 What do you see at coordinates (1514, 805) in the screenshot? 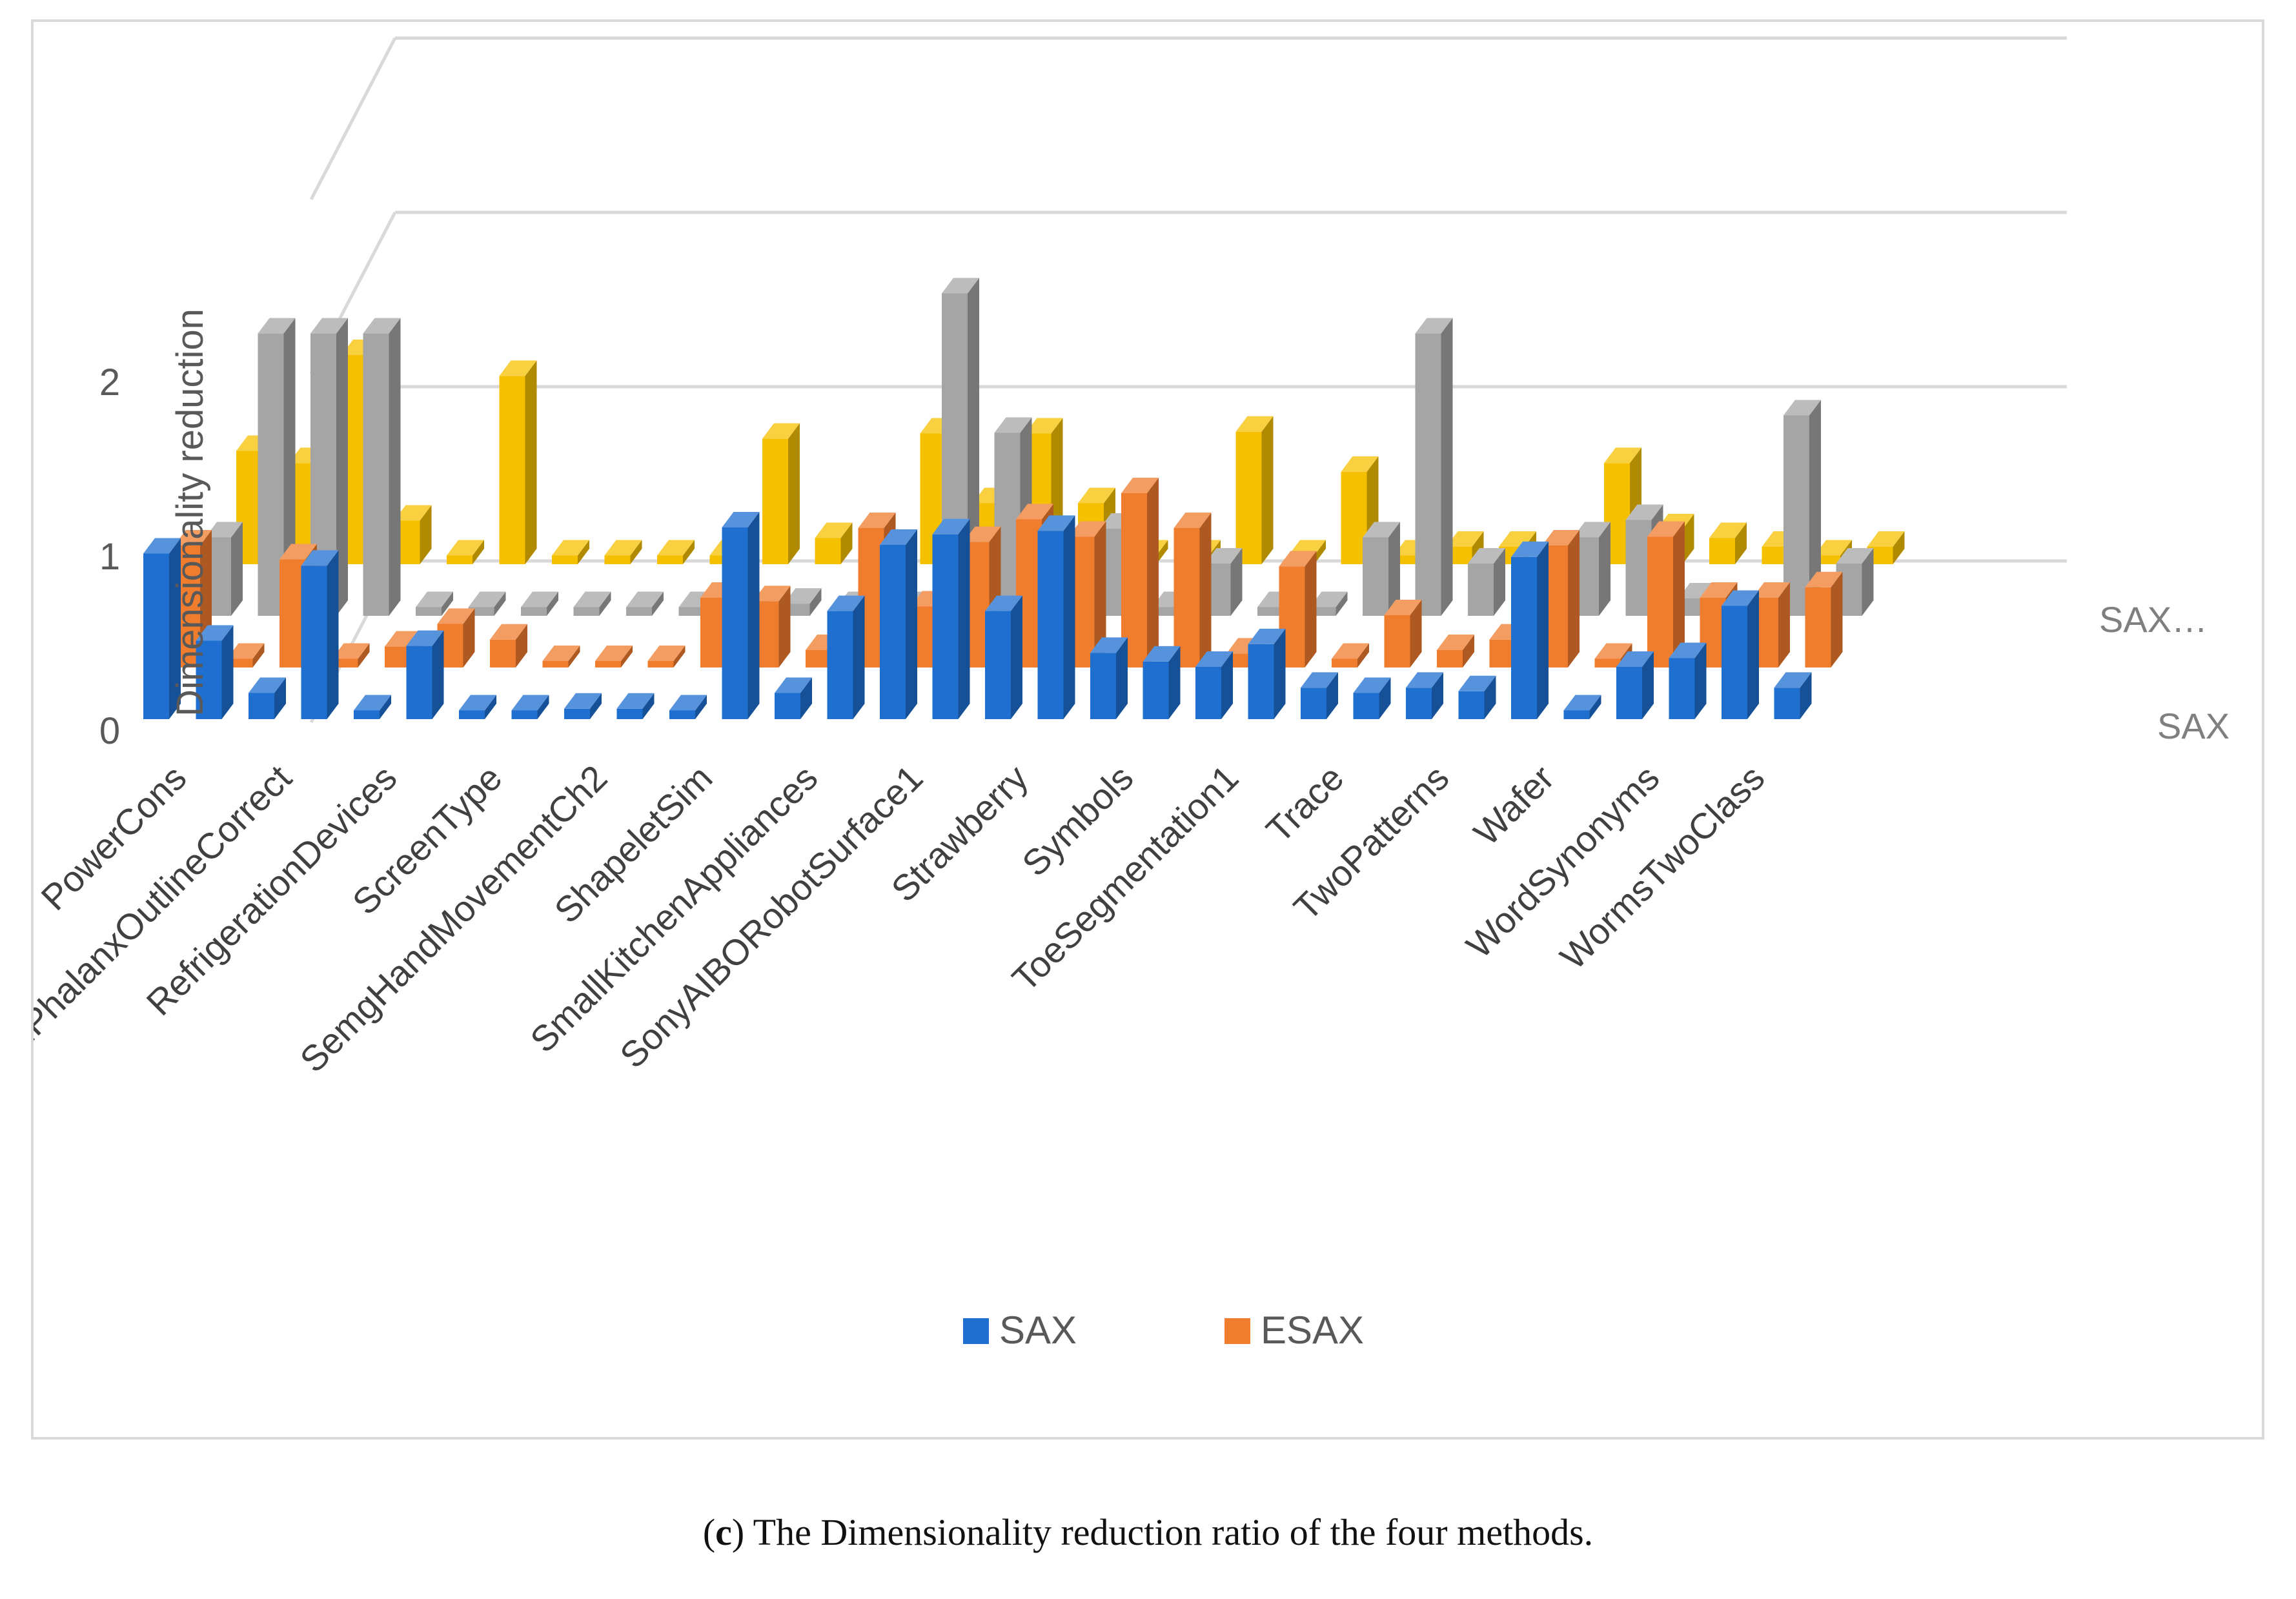
I see `category-label-14: Wafer` at bounding box center [1514, 805].